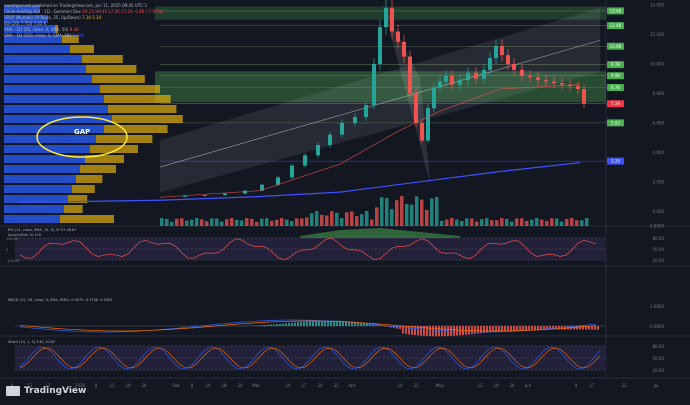  Describe the element at coordinates (96, 385) in the screenshot. I see `x-axis-label: 8` at that location.